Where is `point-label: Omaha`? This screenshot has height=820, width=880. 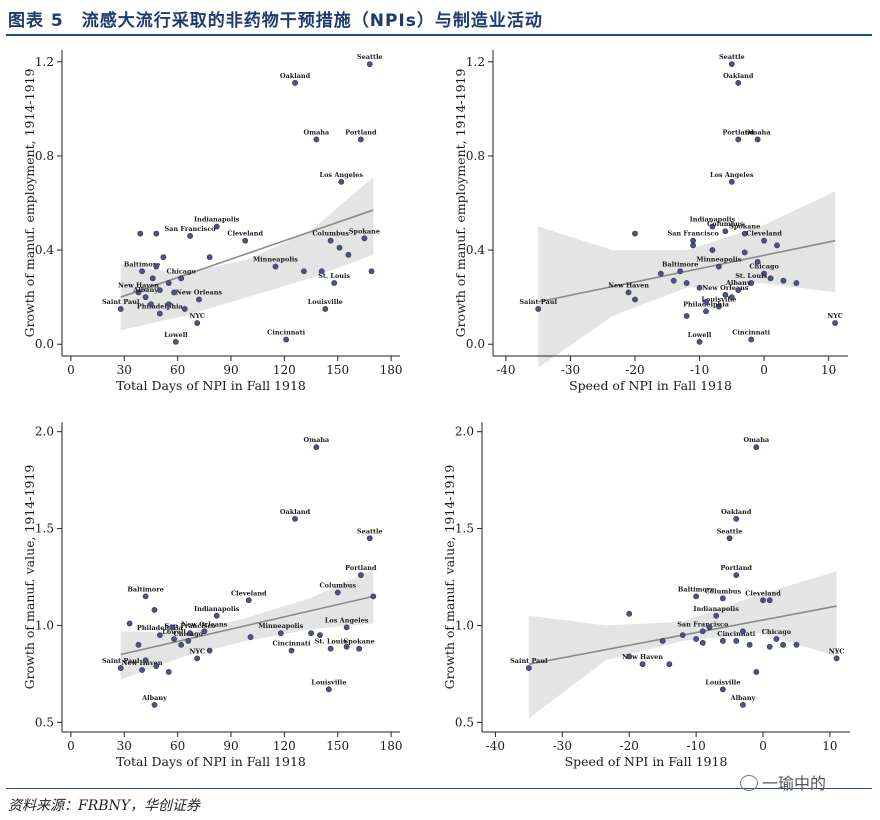
point-label: Omaha is located at coordinates (756, 440).